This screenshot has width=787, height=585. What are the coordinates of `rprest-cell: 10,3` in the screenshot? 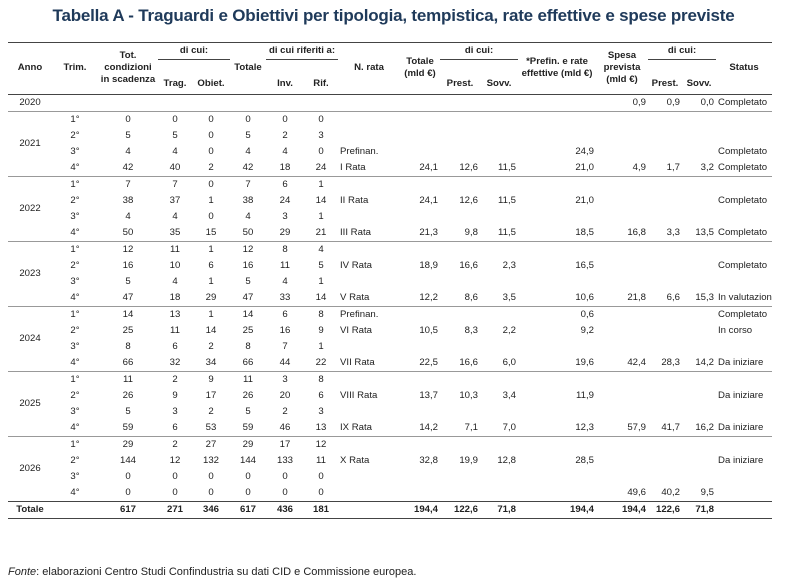 It's located at (469, 395).